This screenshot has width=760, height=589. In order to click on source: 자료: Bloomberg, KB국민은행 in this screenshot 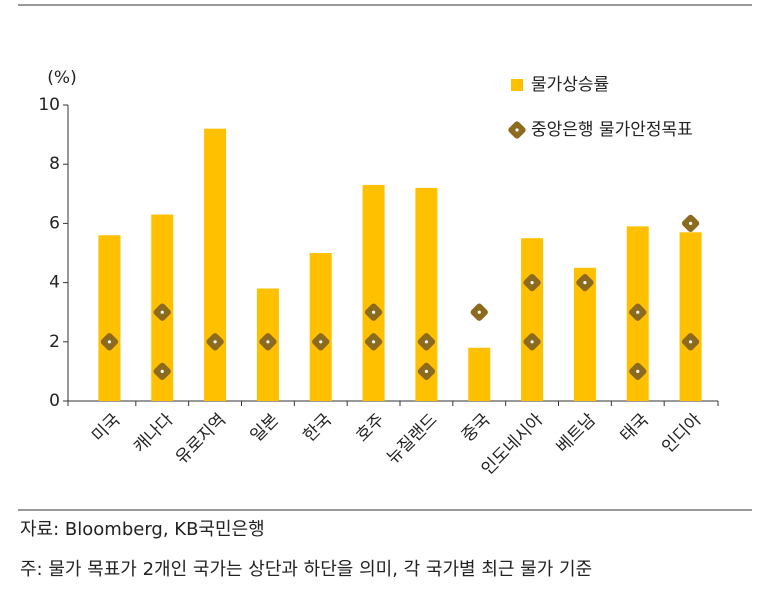, I will do `click(142, 529)`.